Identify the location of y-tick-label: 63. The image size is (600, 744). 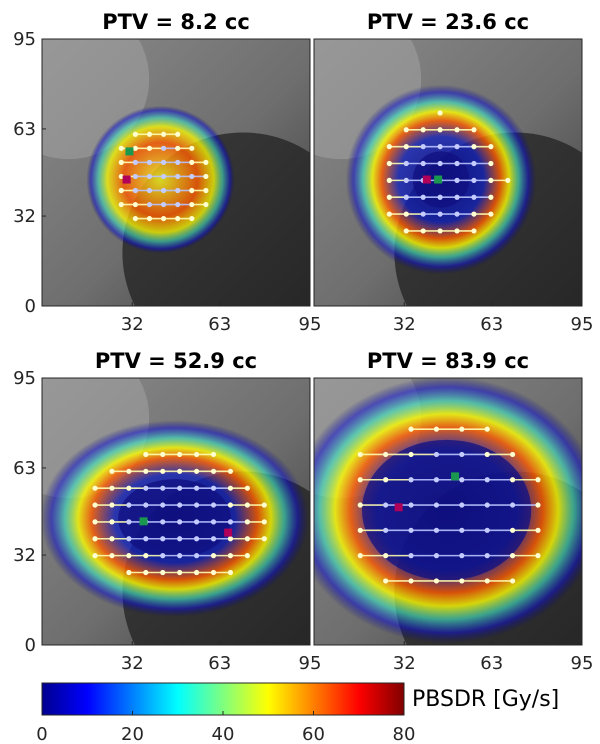
(24, 468).